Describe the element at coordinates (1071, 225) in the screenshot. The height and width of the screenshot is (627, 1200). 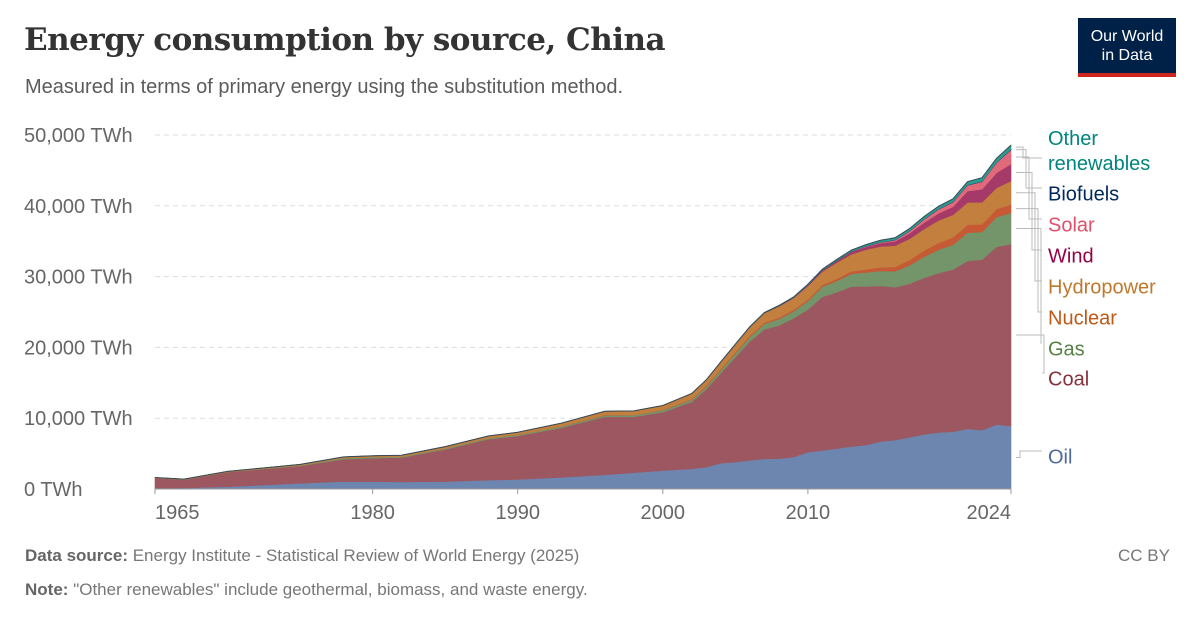
I see `legend-label-solar: Solar` at that location.